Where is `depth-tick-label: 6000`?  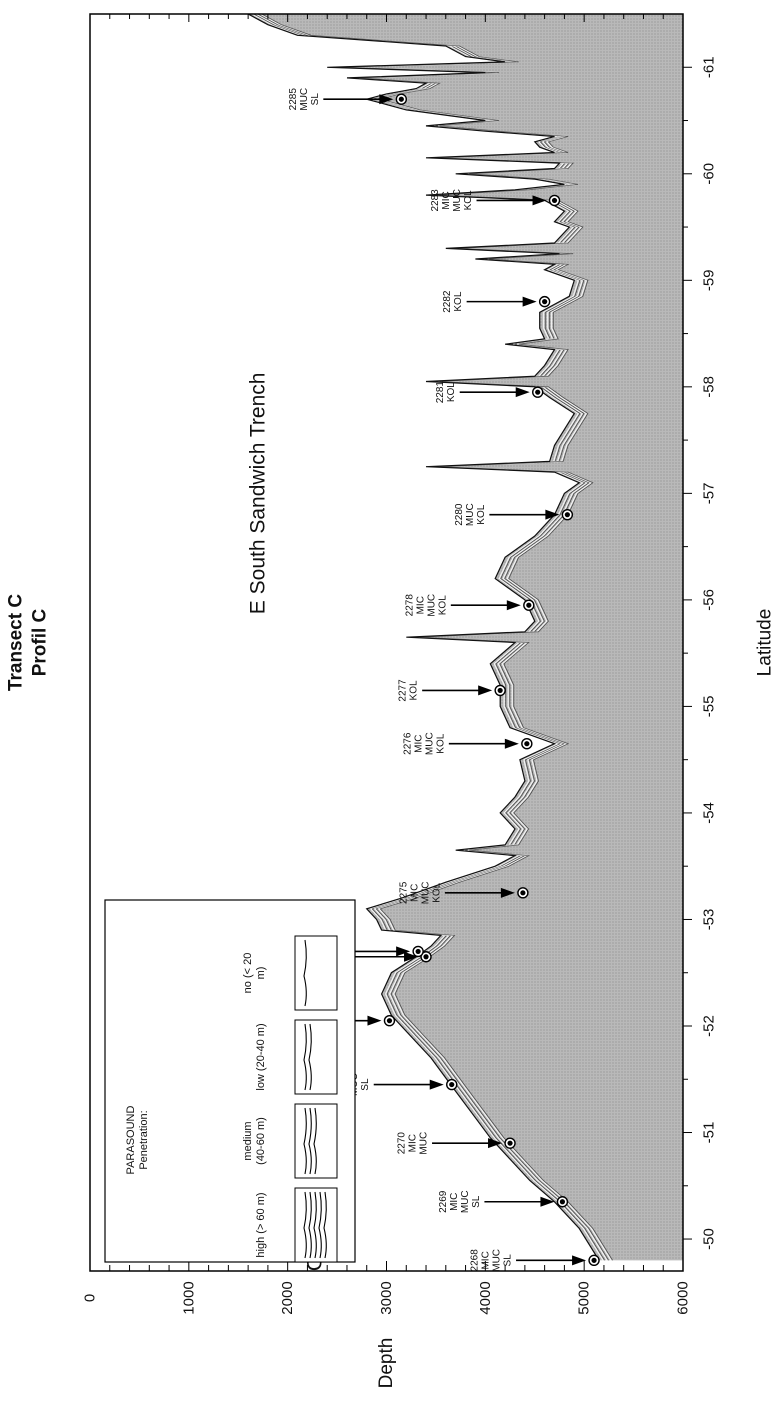 depth-tick-label: 6000 is located at coordinates (683, 1297).